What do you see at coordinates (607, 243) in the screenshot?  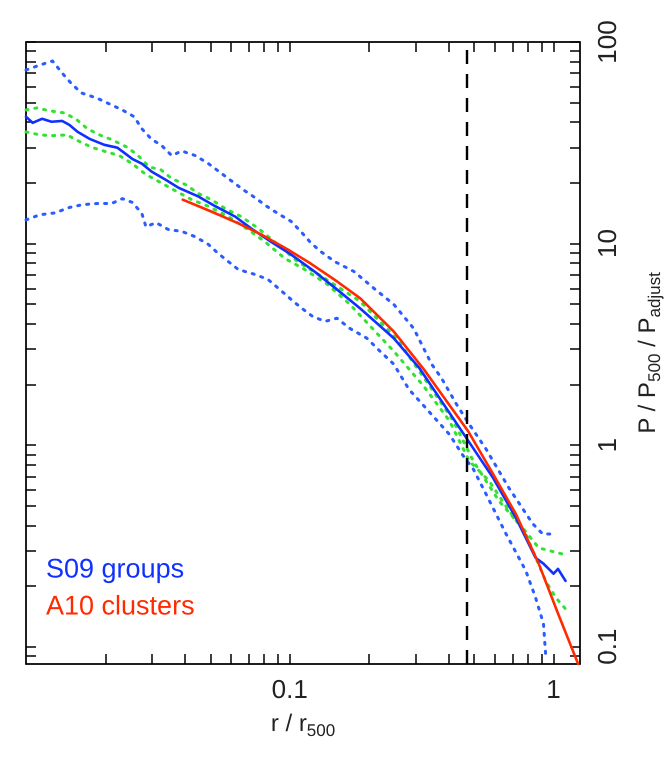 I see `y-tick-label: 10` at bounding box center [607, 243].